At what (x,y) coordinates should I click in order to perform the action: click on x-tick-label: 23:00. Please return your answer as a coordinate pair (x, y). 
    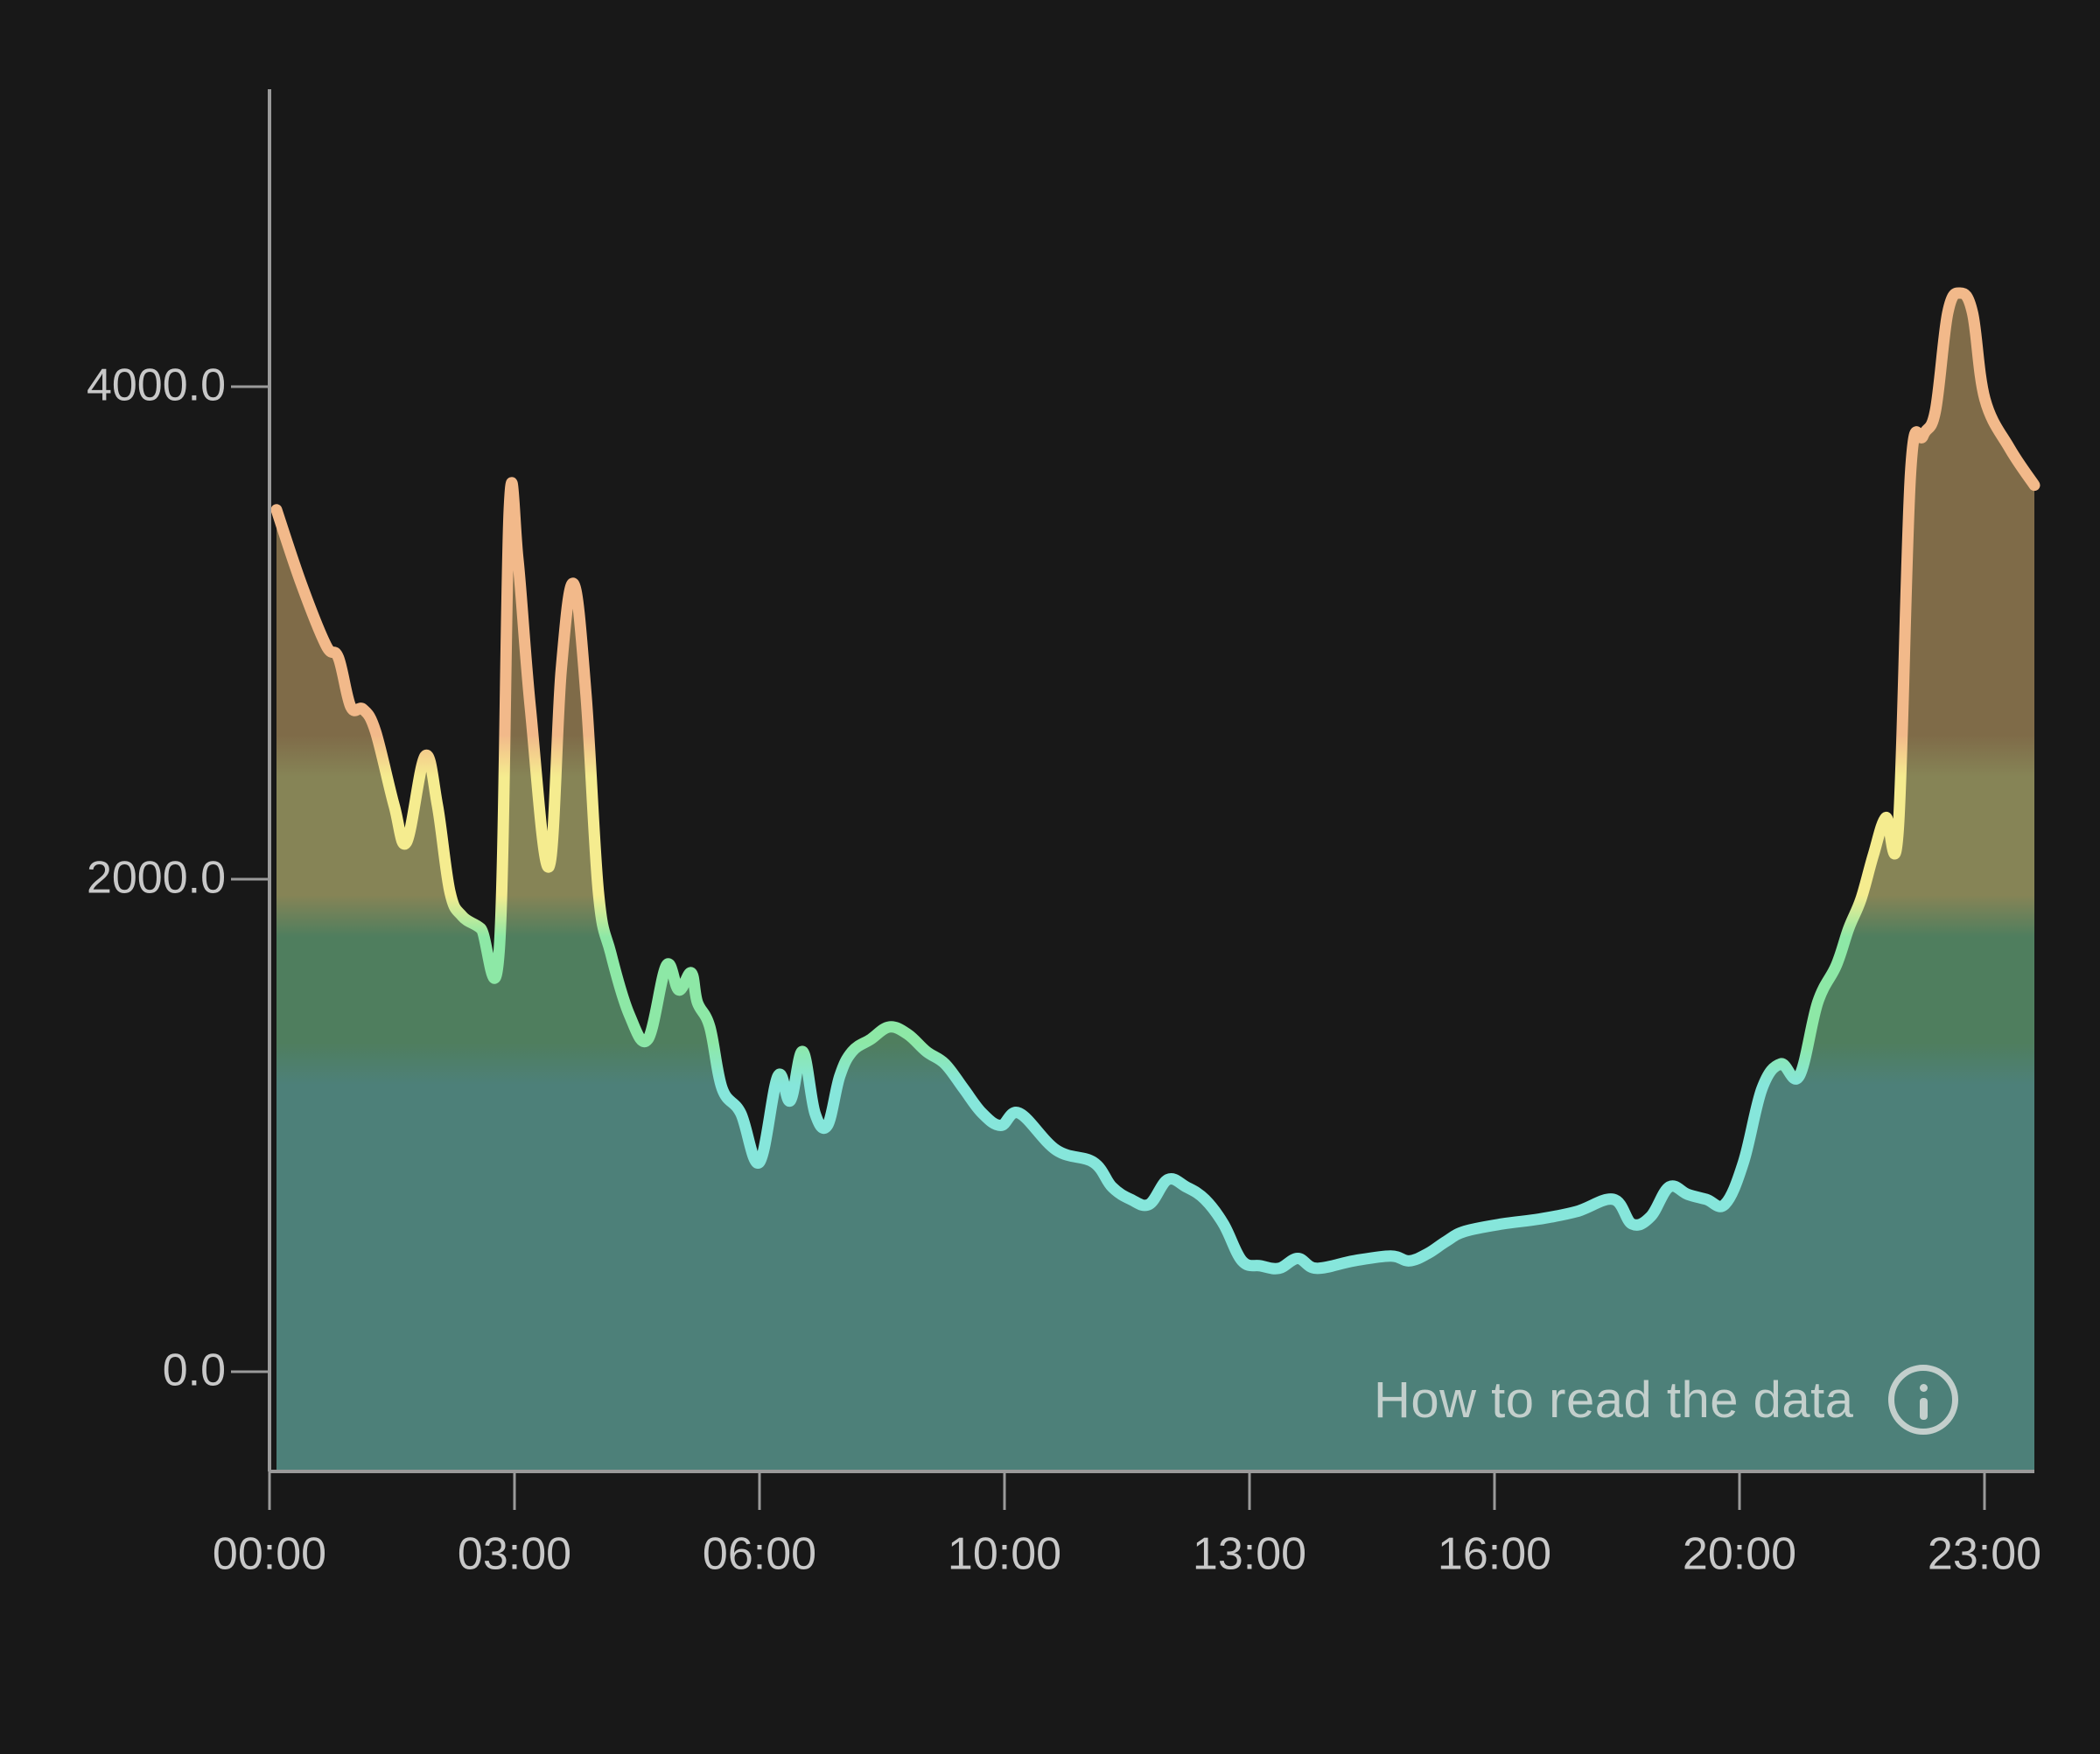
    Looking at the image, I should click on (1984, 1554).